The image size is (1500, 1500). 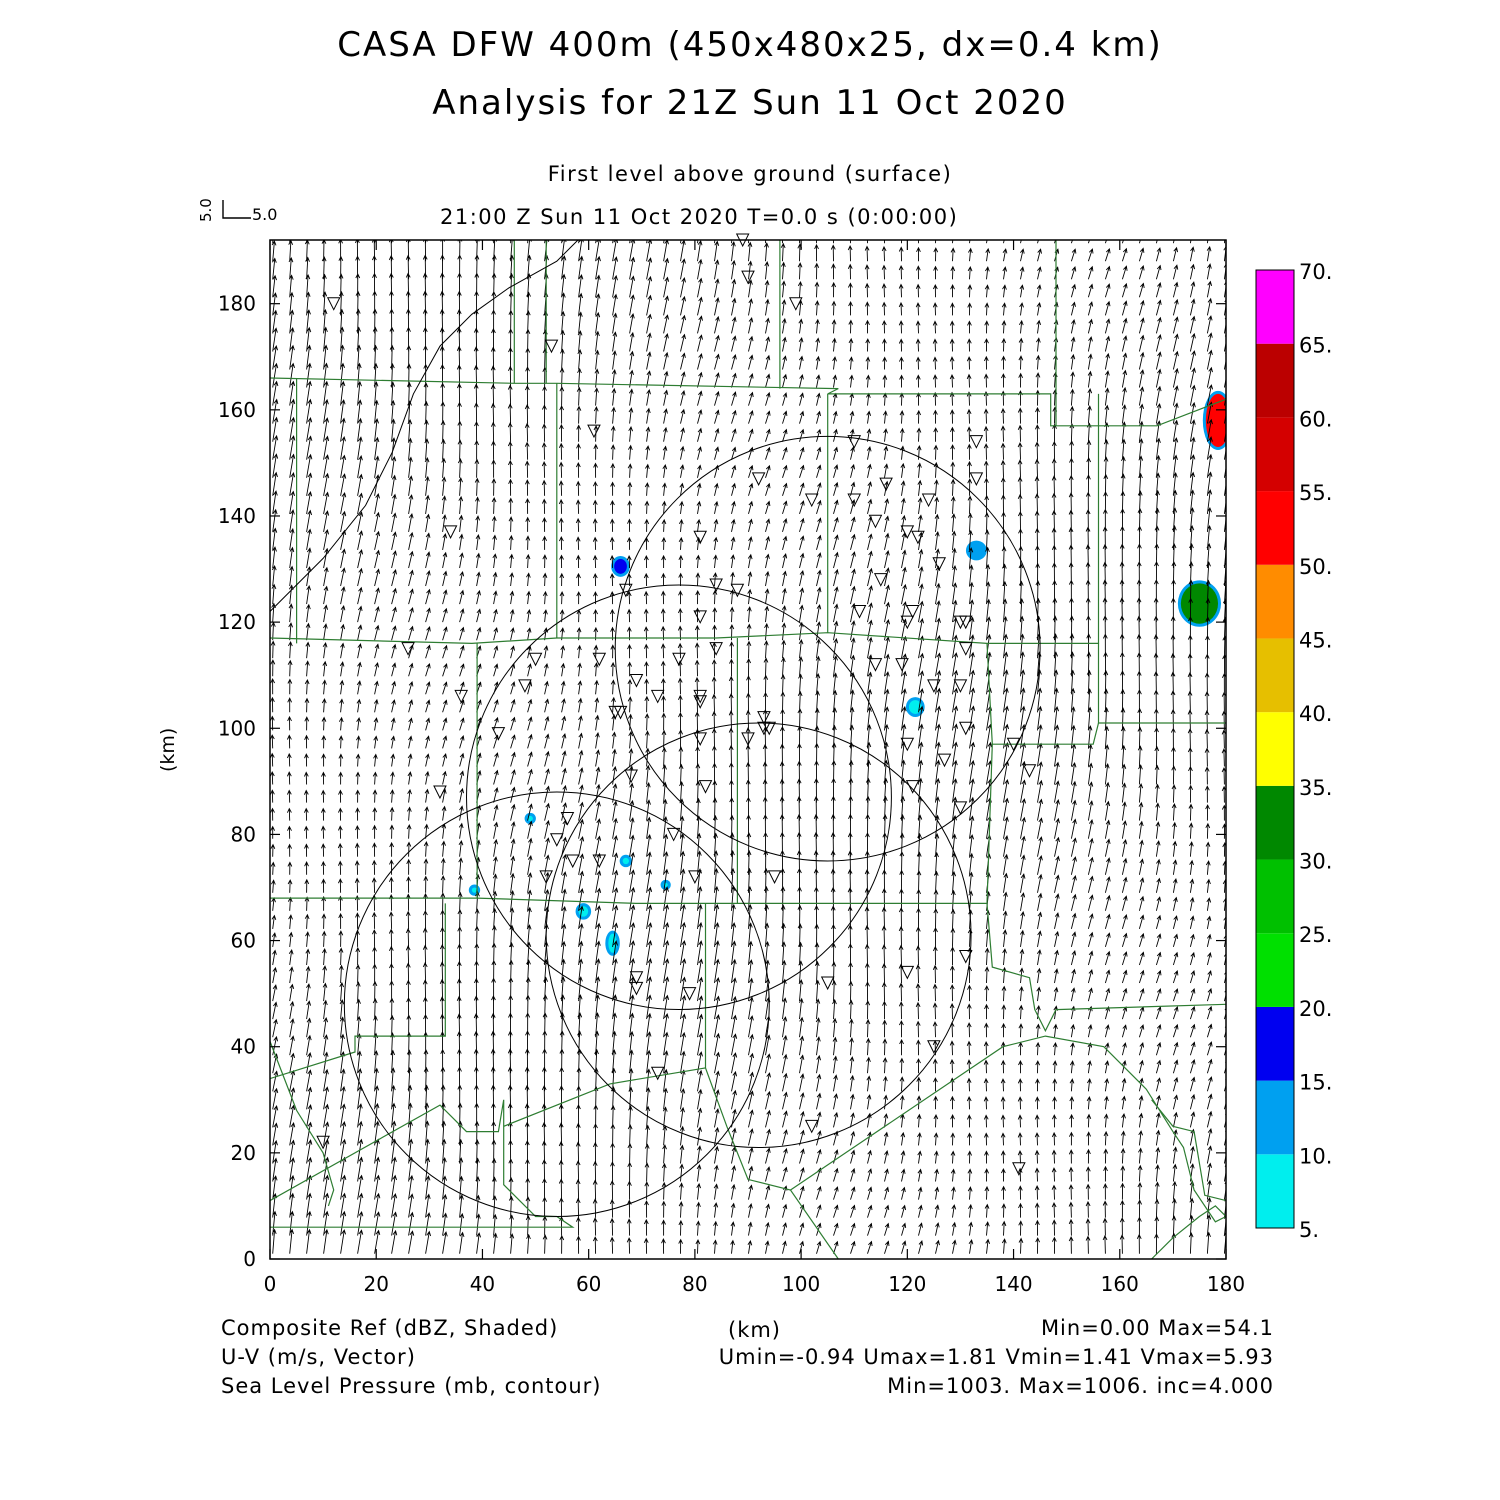 What do you see at coordinates (243, 941) in the screenshot?
I see `y-tick-label: 60` at bounding box center [243, 941].